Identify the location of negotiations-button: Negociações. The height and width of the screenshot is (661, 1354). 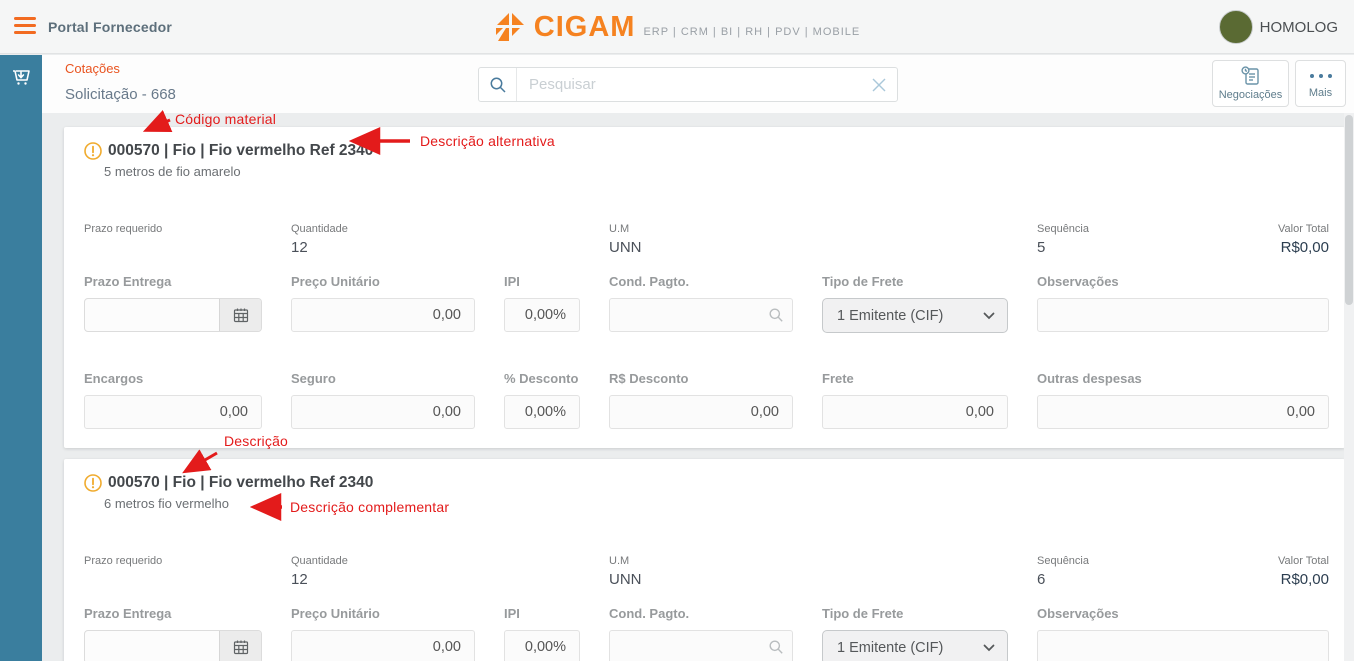
(1250, 83).